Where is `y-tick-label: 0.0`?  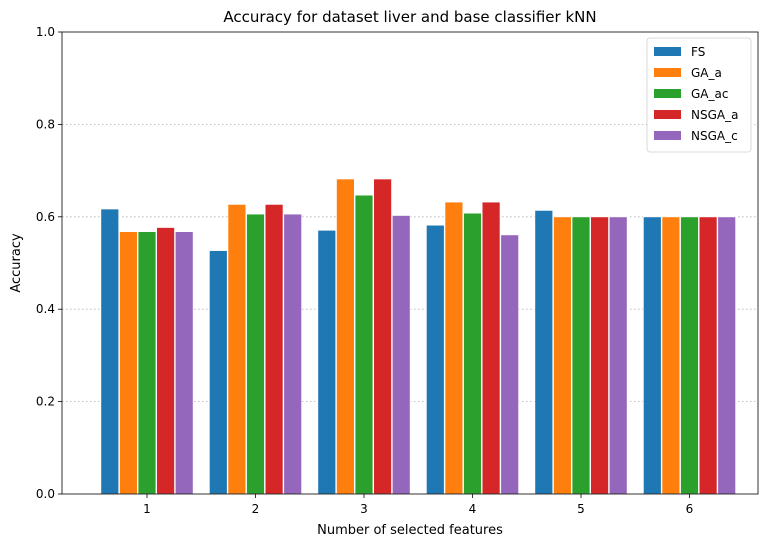
y-tick-label: 0.0 is located at coordinates (45, 494).